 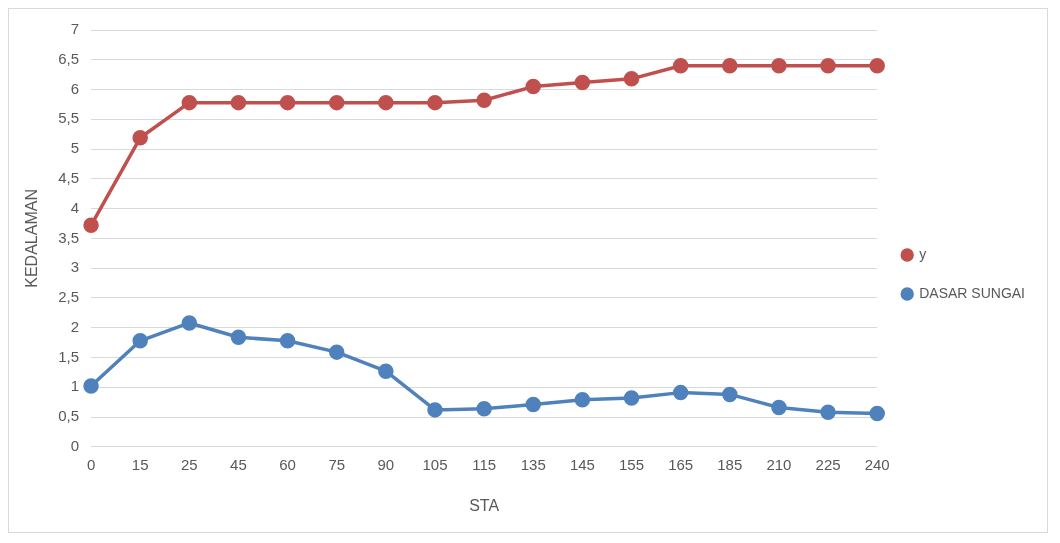 What do you see at coordinates (484, 505) in the screenshot?
I see `x-axis-title: STA` at bounding box center [484, 505].